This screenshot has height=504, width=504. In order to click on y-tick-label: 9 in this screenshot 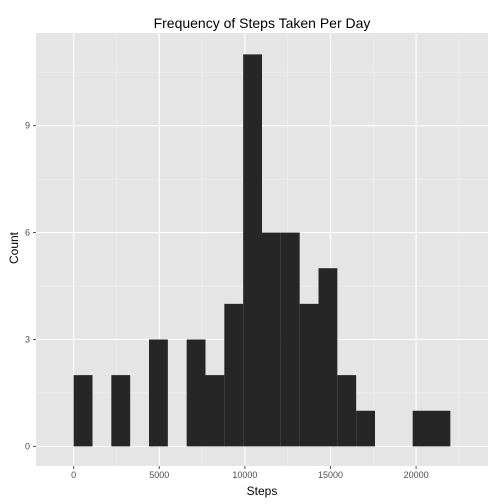, I will do `click(27, 126)`.